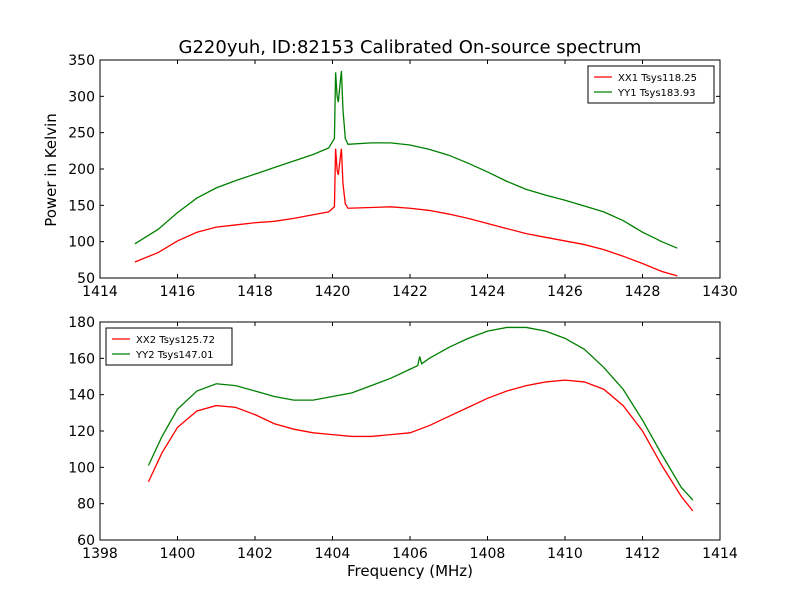 This screenshot has height=600, width=800. Describe the element at coordinates (100, 554) in the screenshot. I see `x-tick-label: 1398` at that location.